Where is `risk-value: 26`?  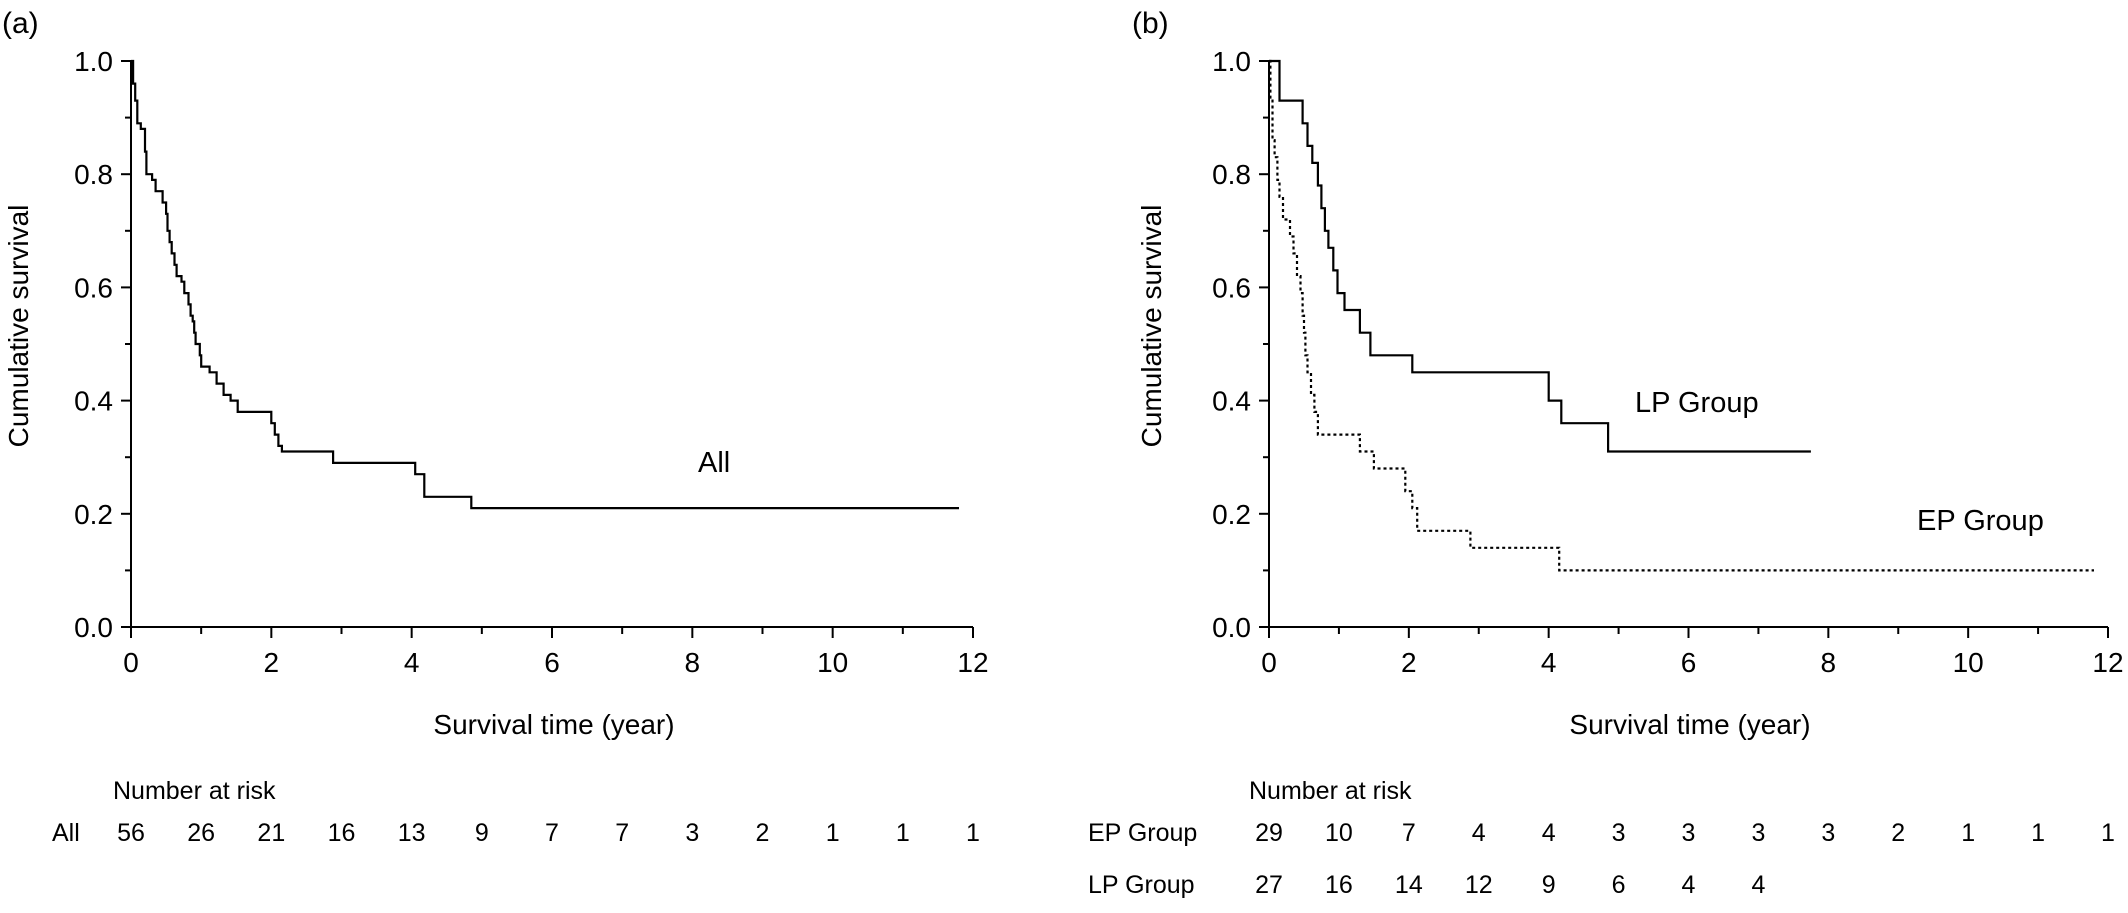
risk-value: 26 is located at coordinates (201, 833).